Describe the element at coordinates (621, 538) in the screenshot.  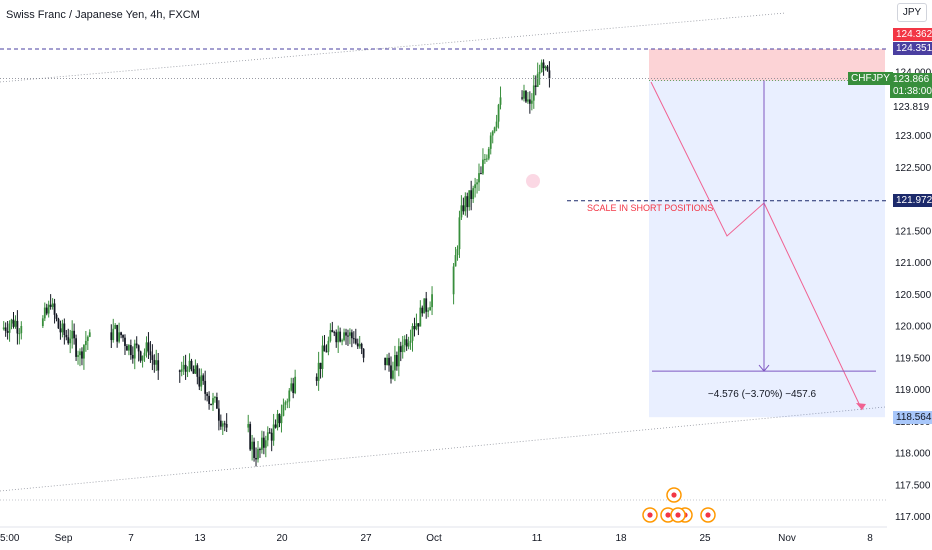
I see `x-tick-label: 18` at that location.